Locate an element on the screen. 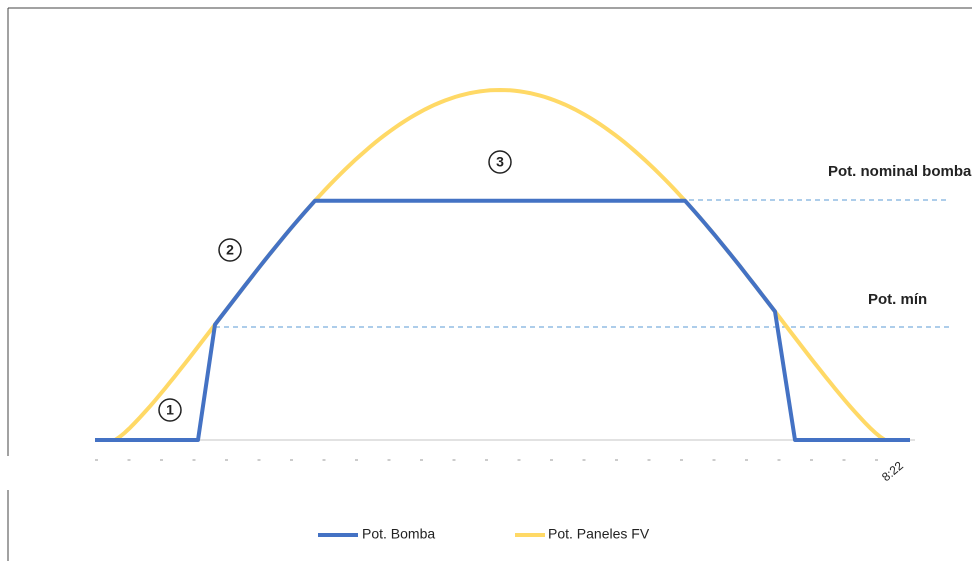 The width and height of the screenshot is (980, 561). zone-marker: 3 is located at coordinates (500, 162).